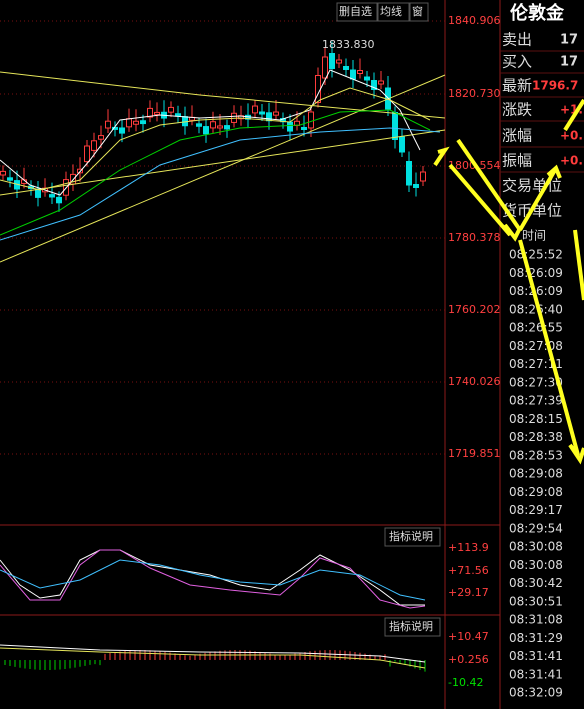 The height and width of the screenshot is (709, 584). I want to click on unit-label: 交易单位, so click(532, 186).